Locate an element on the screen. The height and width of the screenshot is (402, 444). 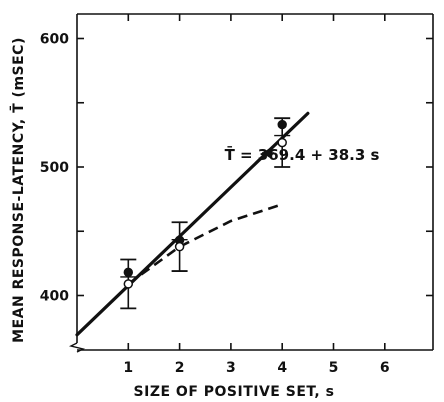
x-tick-label: 1 is located at coordinates (128, 368).